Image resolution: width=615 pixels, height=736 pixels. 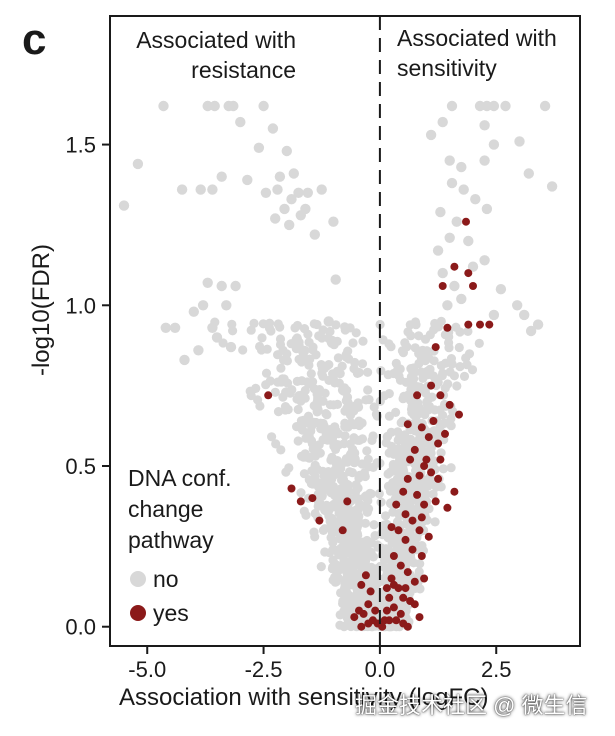 I want to click on annotation-left-line1: Associated with, so click(x=216, y=40).